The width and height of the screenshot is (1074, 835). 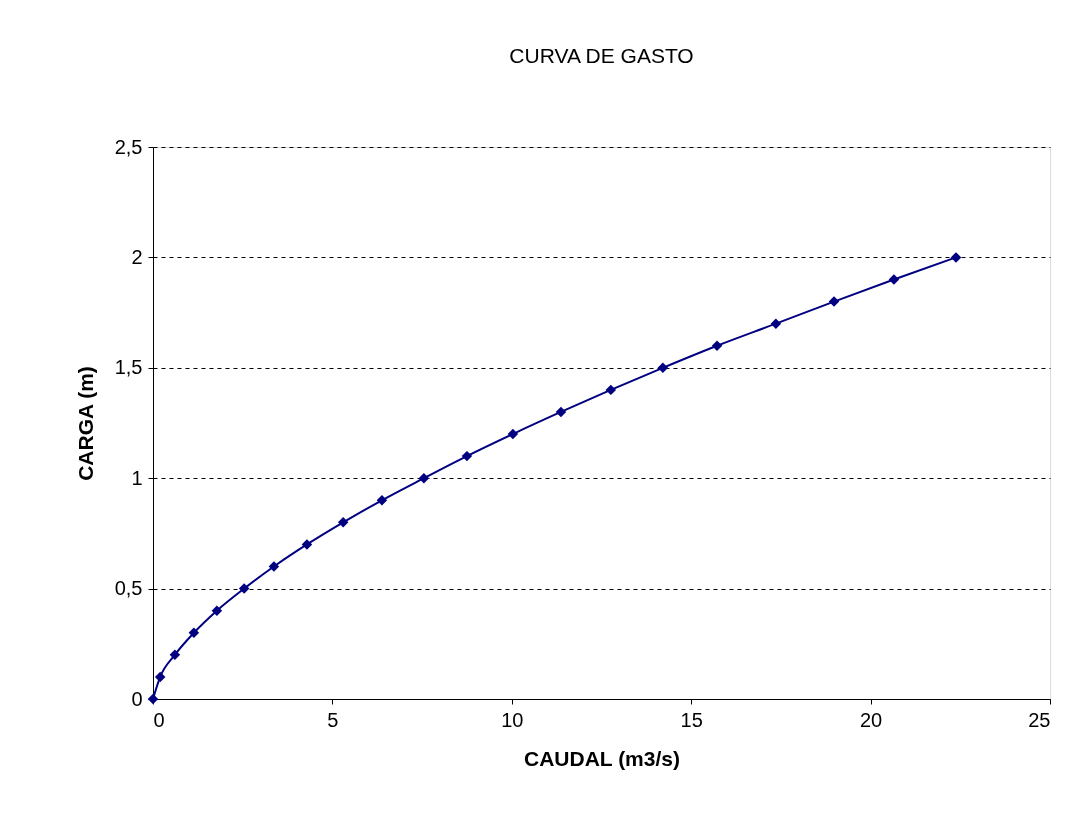 I want to click on x-axis-title: CAUDAL (m3/s), so click(x=602, y=758).